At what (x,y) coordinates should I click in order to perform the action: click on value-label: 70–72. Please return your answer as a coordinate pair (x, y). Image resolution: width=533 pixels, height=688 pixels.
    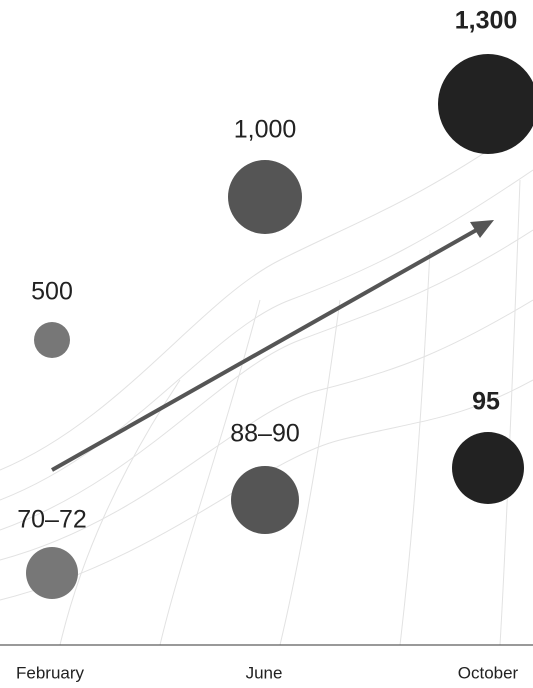
    Looking at the image, I should click on (52, 520).